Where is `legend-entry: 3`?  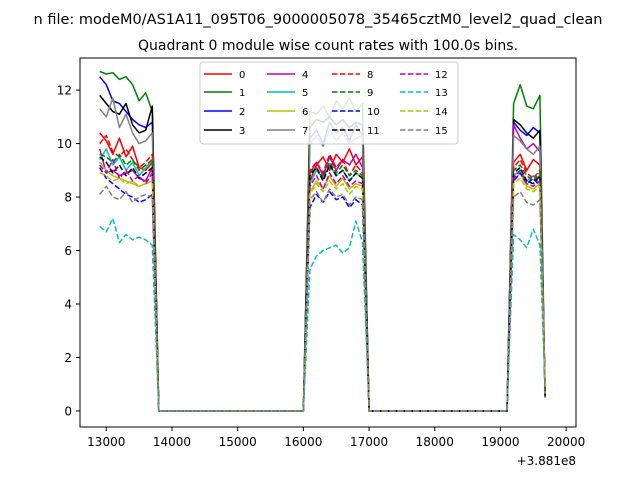 legend-entry: 3 is located at coordinates (224, 131).